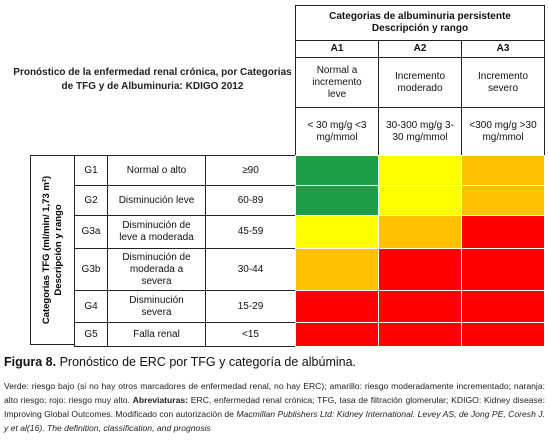  Describe the element at coordinates (250, 200) in the screenshot. I see `row-range: 60-89` at that location.